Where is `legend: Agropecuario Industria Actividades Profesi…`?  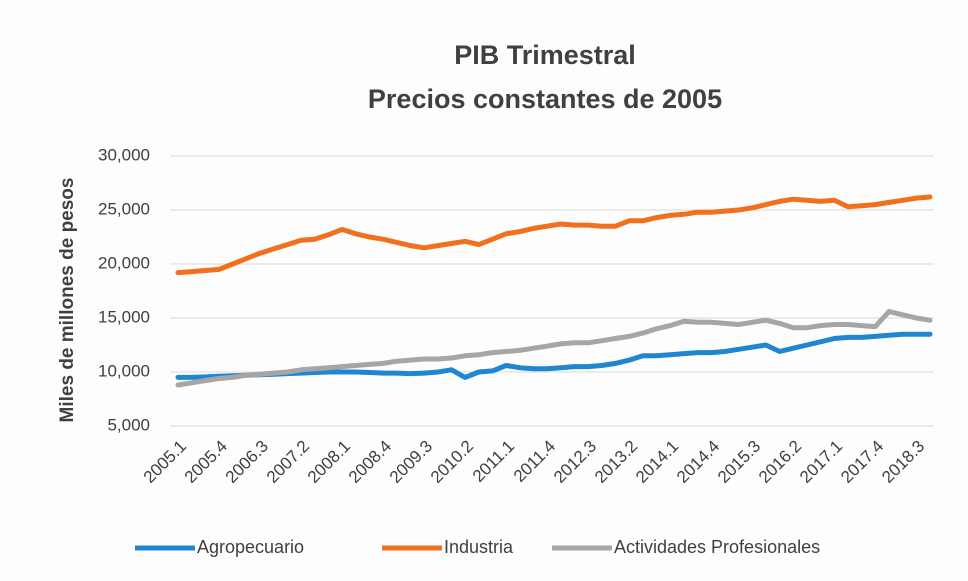
legend: Agropecuario Industria Actividades Profesi… is located at coordinates (477, 547).